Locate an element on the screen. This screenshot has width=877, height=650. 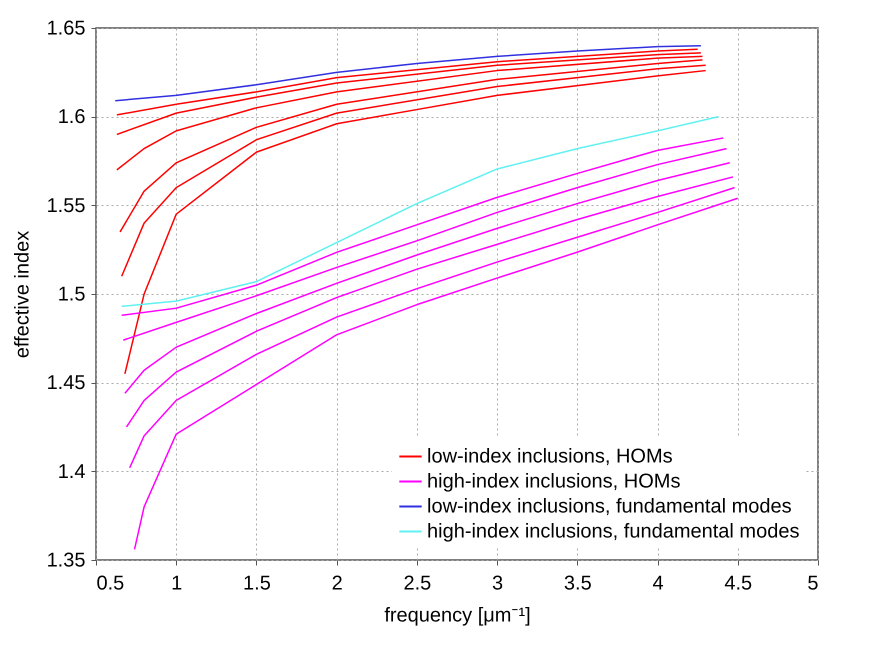
legend-label: high-index inclusions, HOMs is located at coordinates (553, 481).